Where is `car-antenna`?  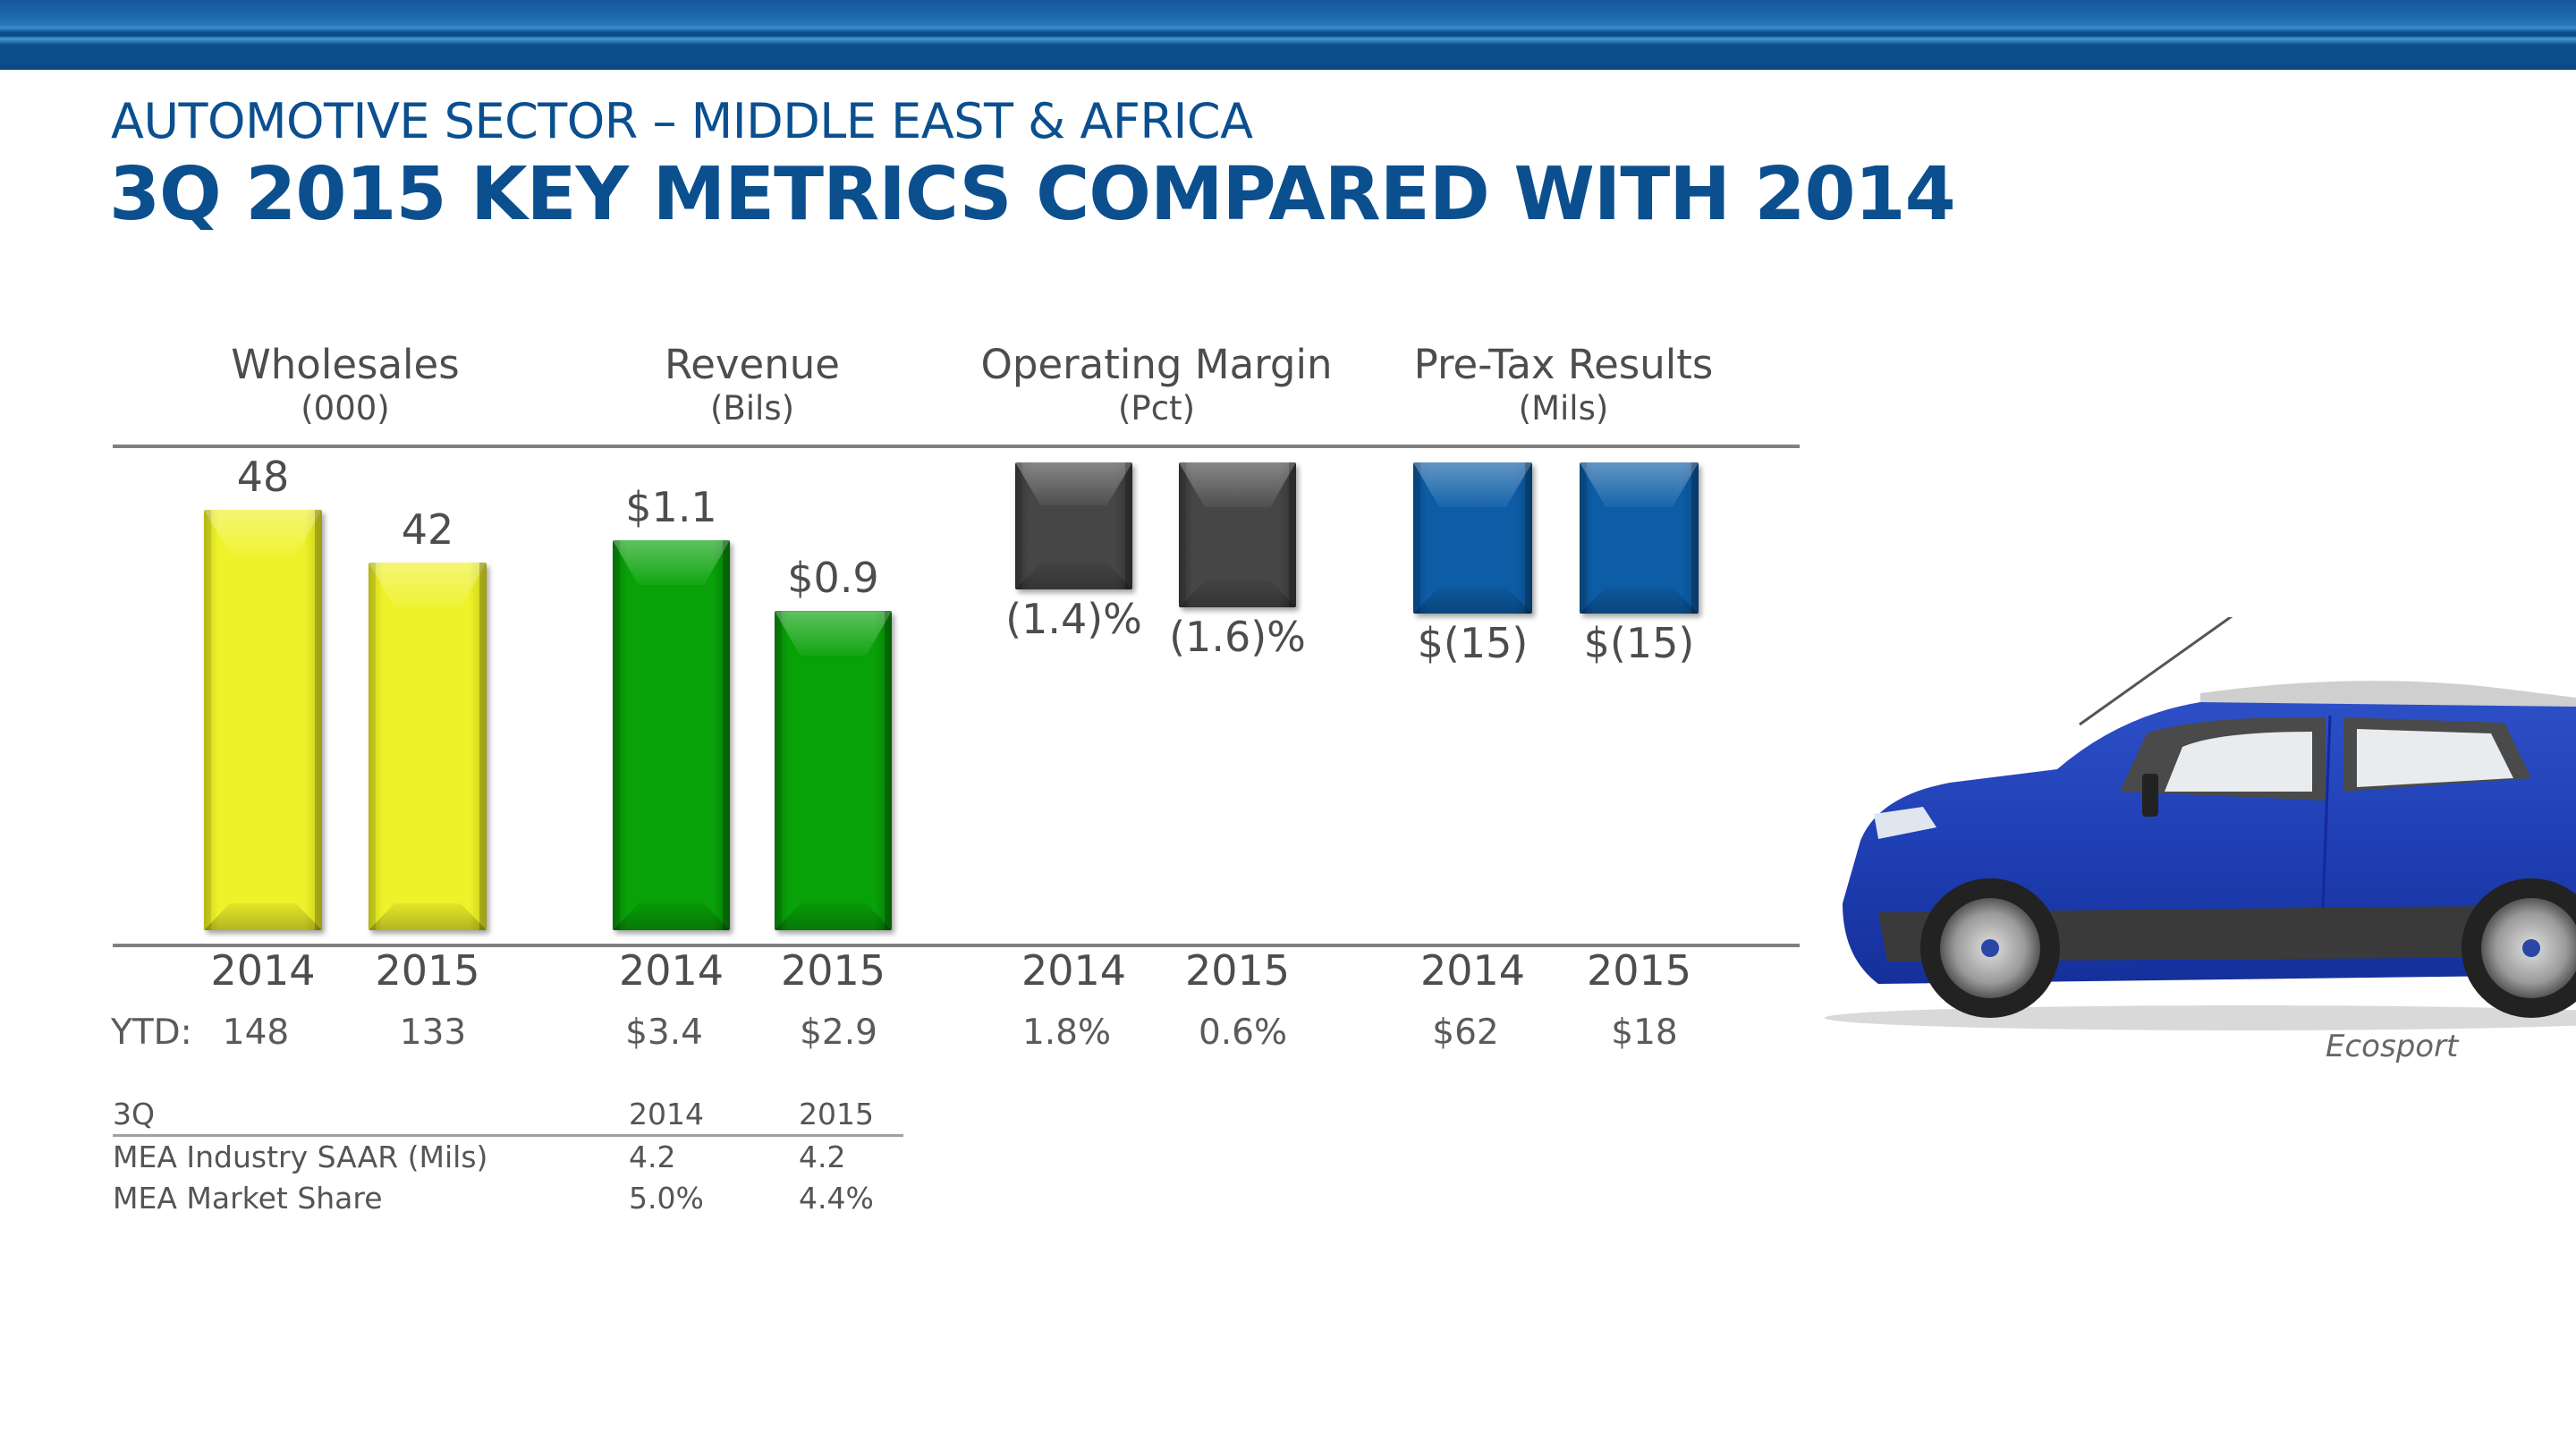
car-antenna is located at coordinates (2156, 671).